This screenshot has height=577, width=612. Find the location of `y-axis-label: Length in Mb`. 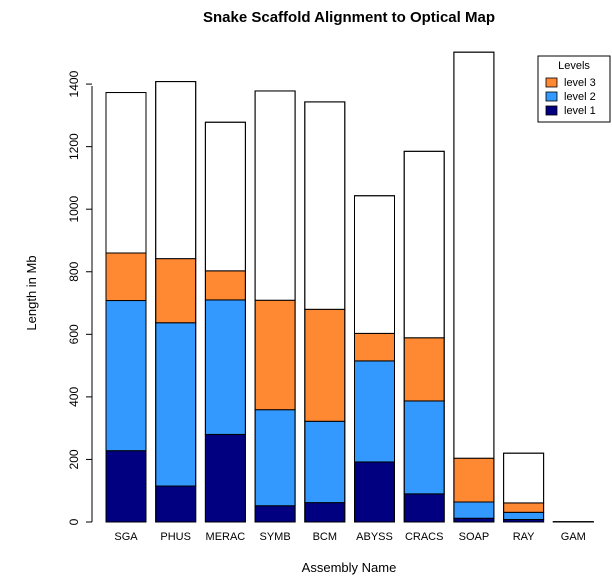

y-axis-label: Length in Mb is located at coordinates (31, 292).